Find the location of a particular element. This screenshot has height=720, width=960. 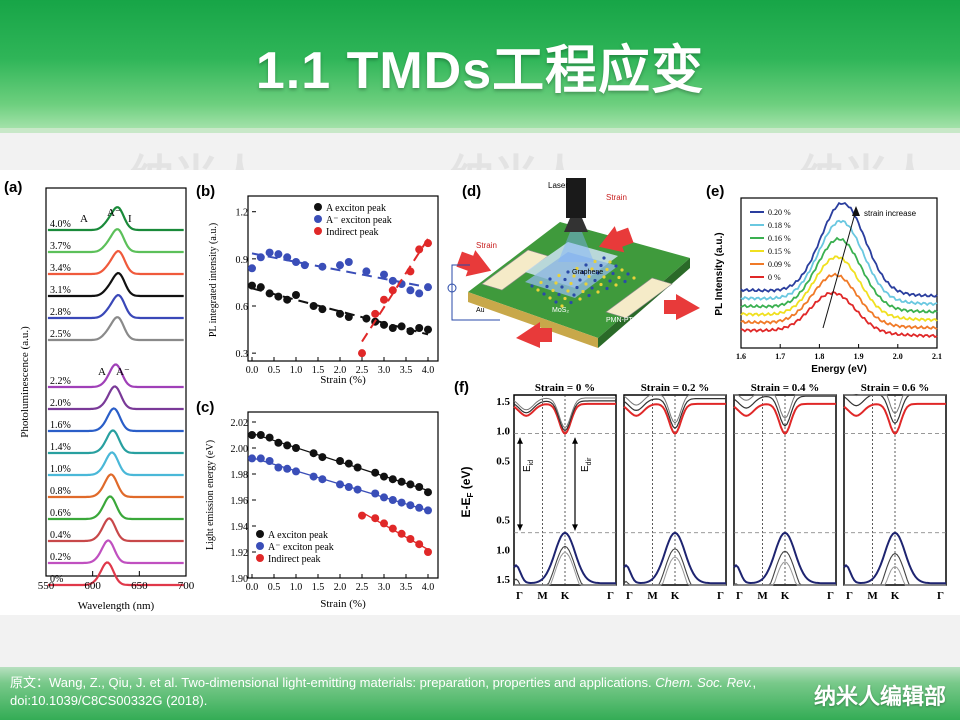

x-tick-label: 1.7 is located at coordinates (780, 356).